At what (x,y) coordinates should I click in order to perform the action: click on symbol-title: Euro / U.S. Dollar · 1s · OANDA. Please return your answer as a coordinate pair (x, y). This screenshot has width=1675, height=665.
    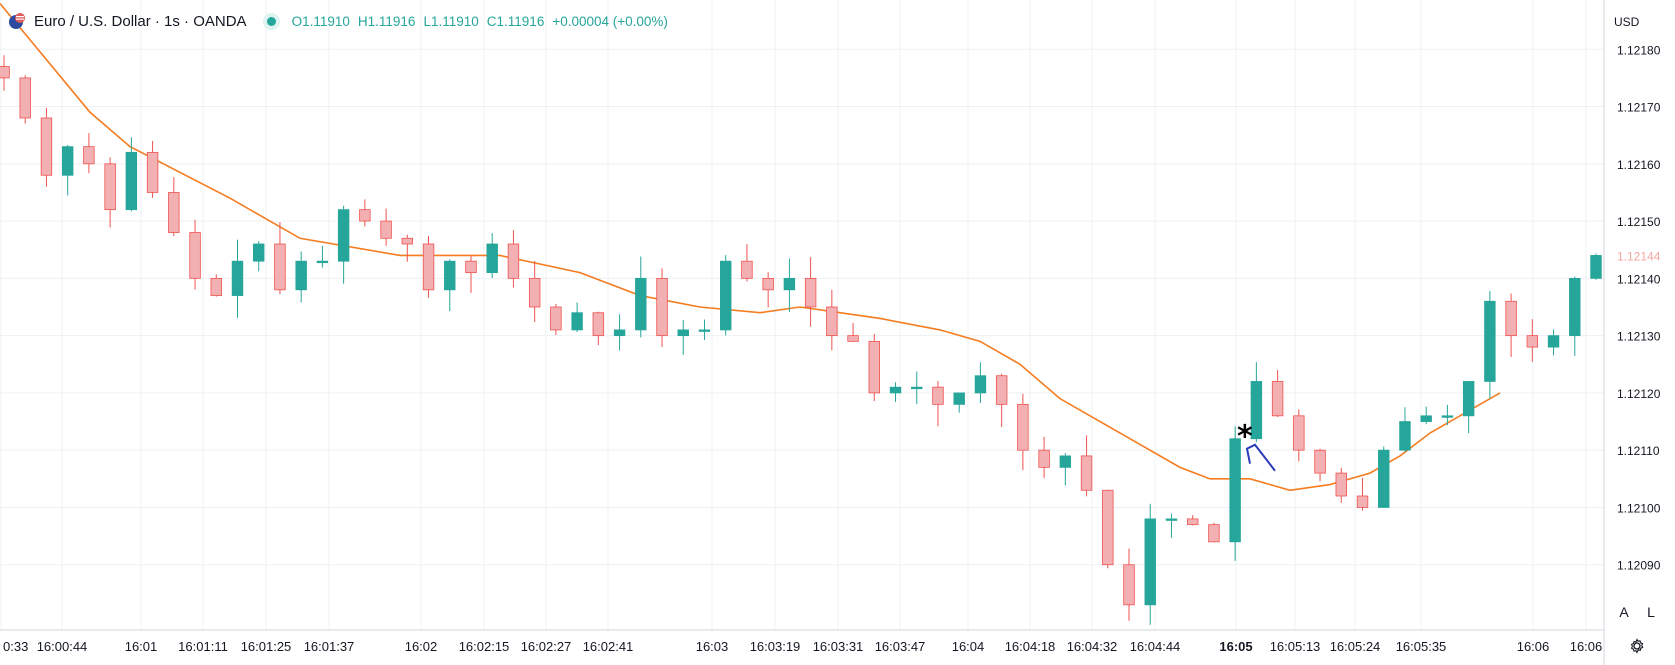
    Looking at the image, I should click on (140, 21).